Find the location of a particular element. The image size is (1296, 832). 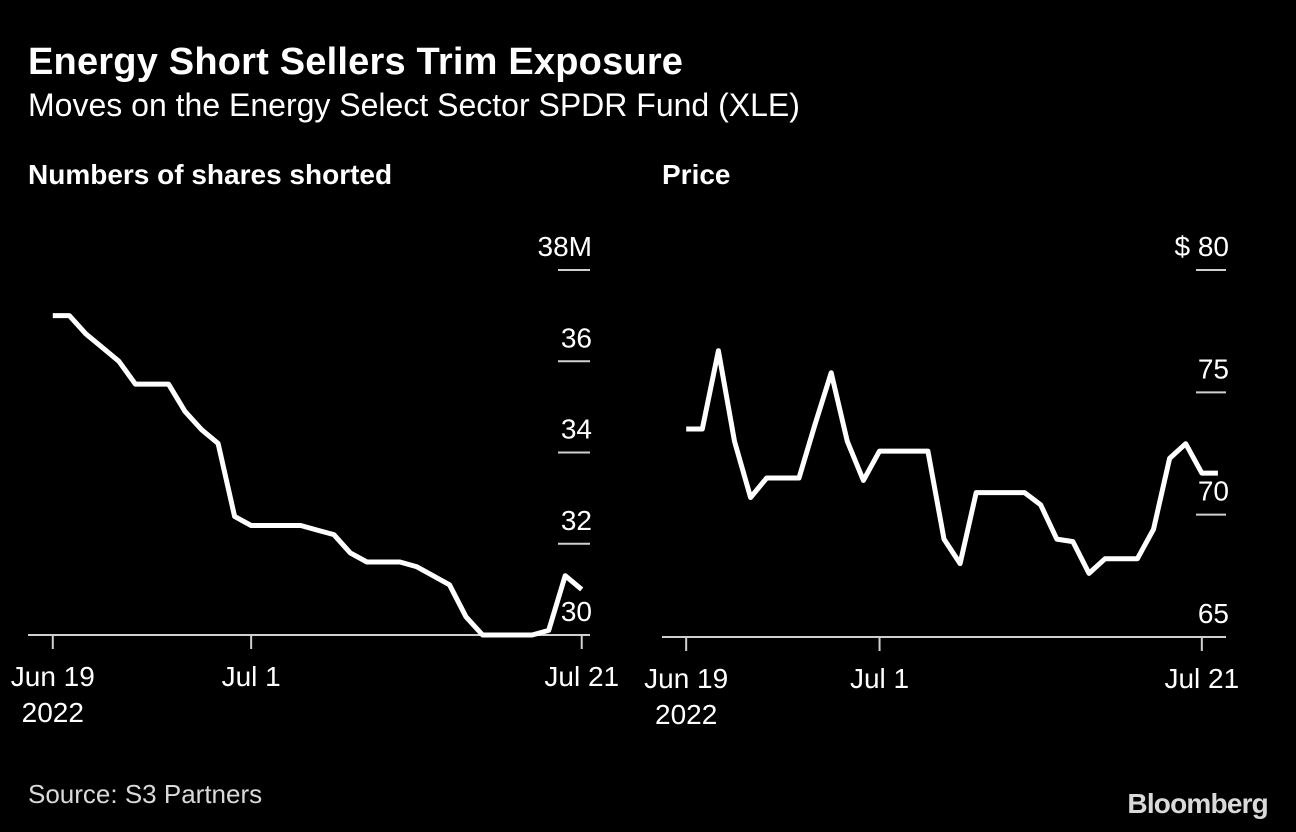

bloomberg-logo: Bloomberg is located at coordinates (1197, 803).